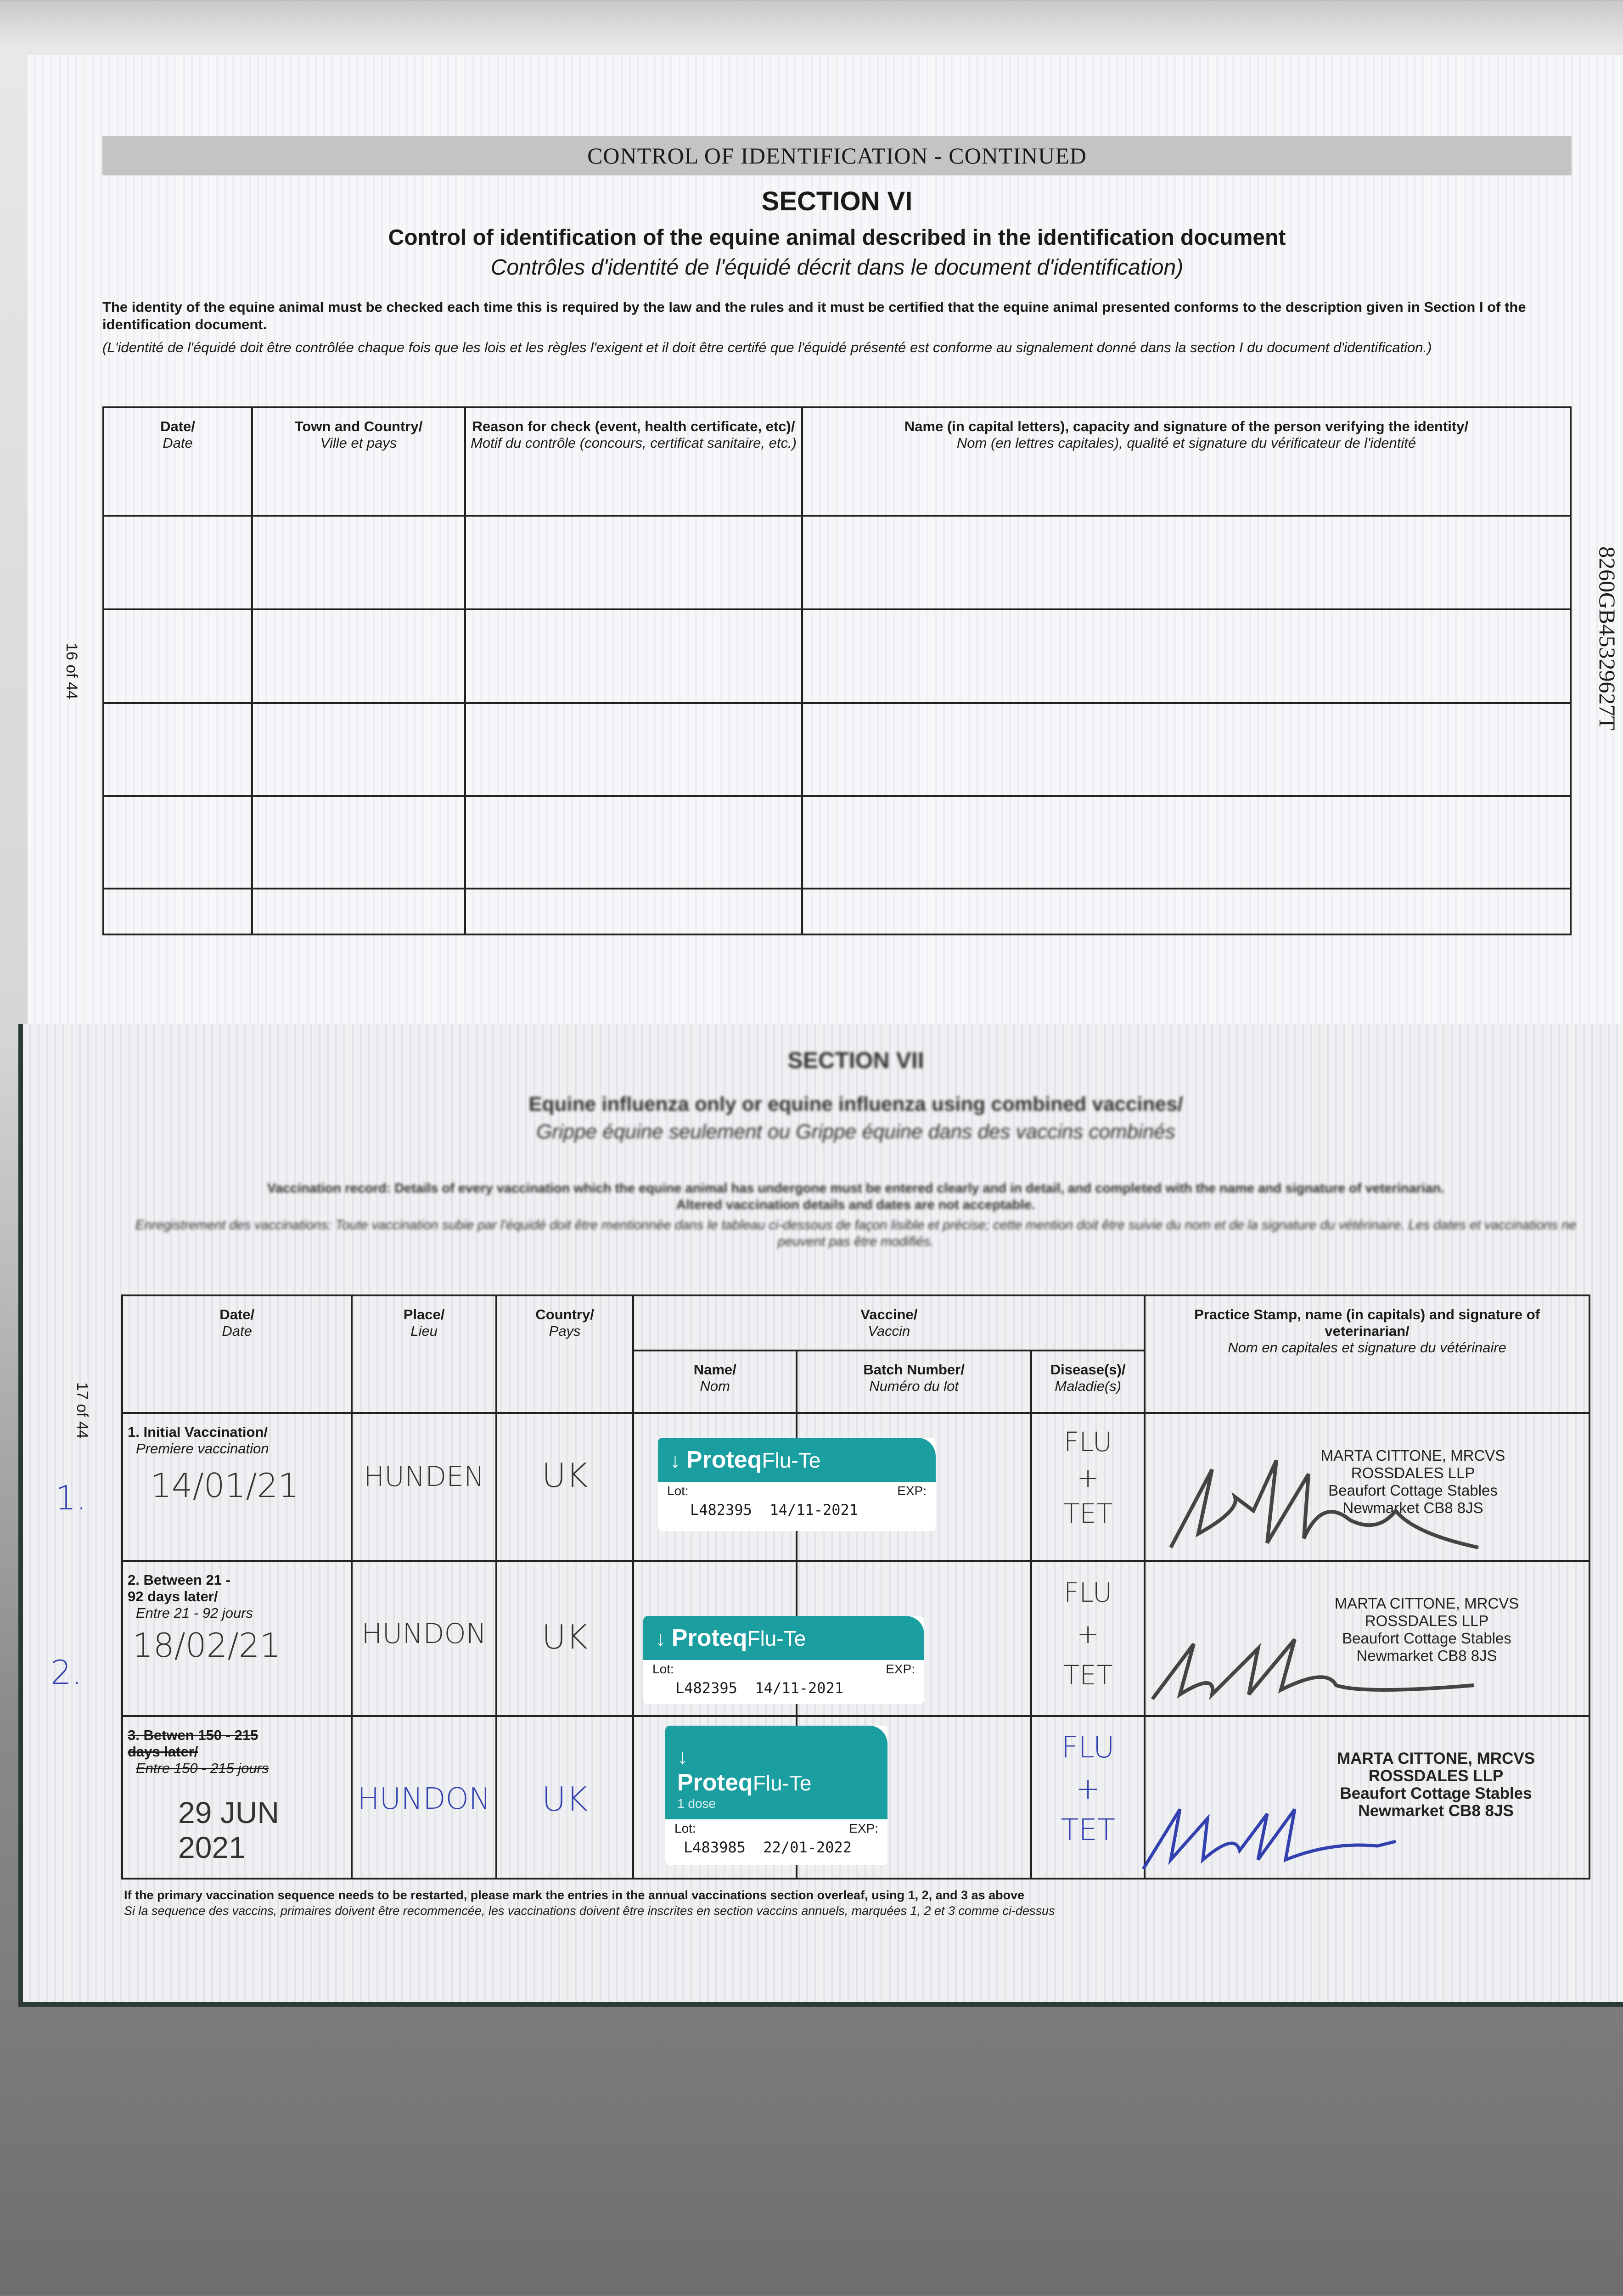  I want to click on expiry: 22/01-2022, so click(807, 1847).